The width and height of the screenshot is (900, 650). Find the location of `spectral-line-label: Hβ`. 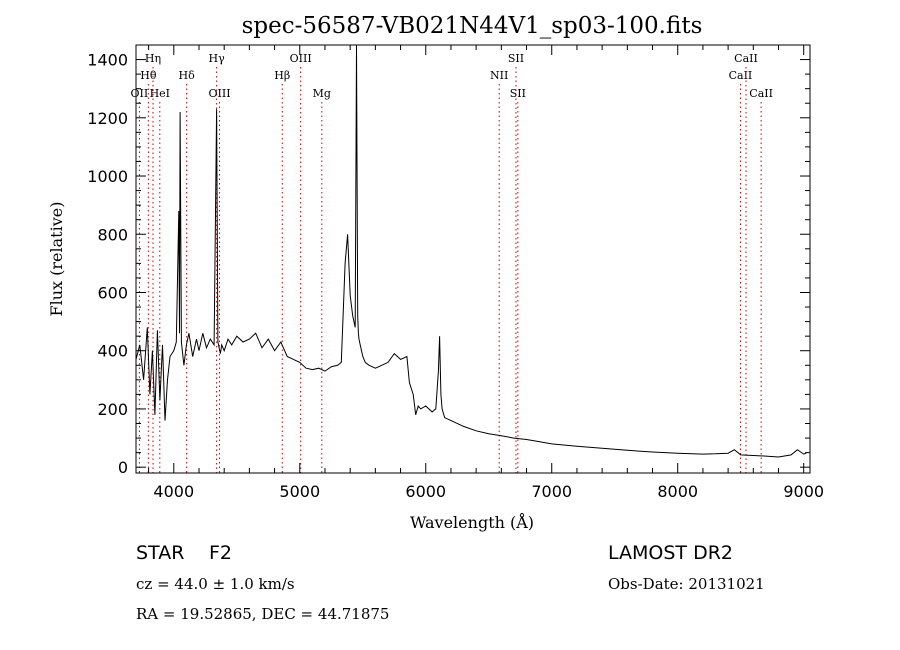

spectral-line-label: Hβ is located at coordinates (282, 75).